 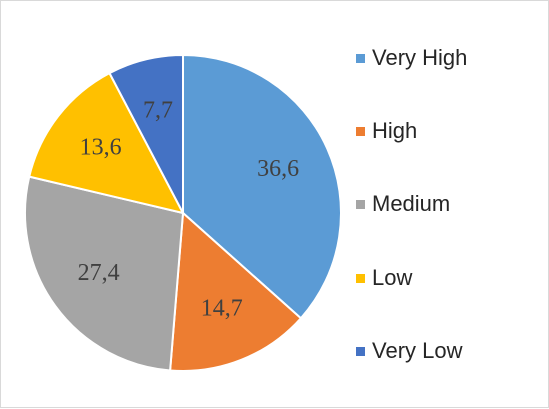 What do you see at coordinates (158, 110) in the screenshot?
I see `data-label-very-low: 7,7` at bounding box center [158, 110].